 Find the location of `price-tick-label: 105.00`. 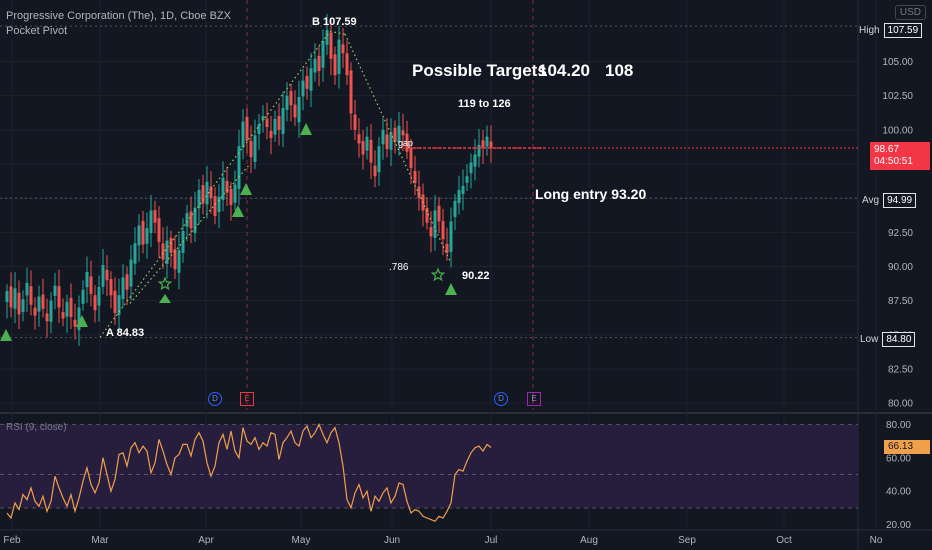

price-tick-label: 105.00 is located at coordinates (897, 62).